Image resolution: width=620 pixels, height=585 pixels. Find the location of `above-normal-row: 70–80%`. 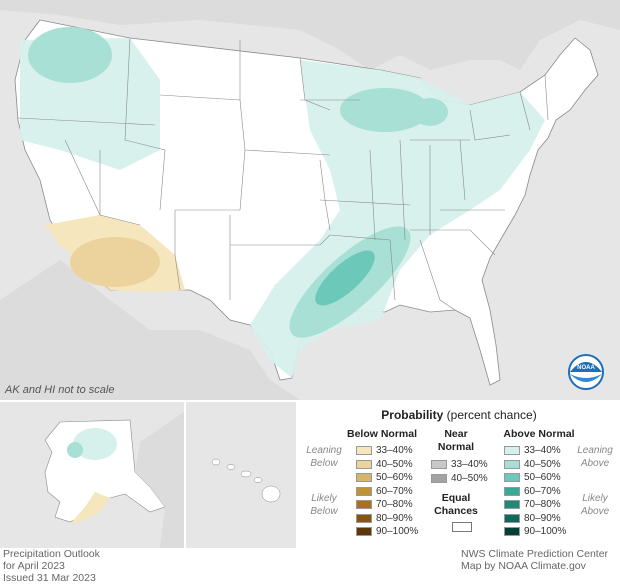

above-normal-row: 70–80% is located at coordinates (532, 504).